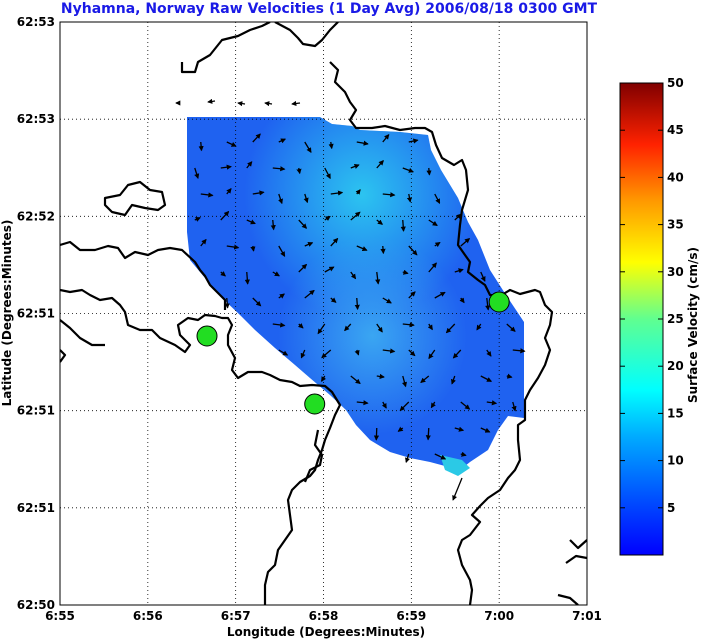  I want to click on x-tick-label: 7:00, so click(499, 616).